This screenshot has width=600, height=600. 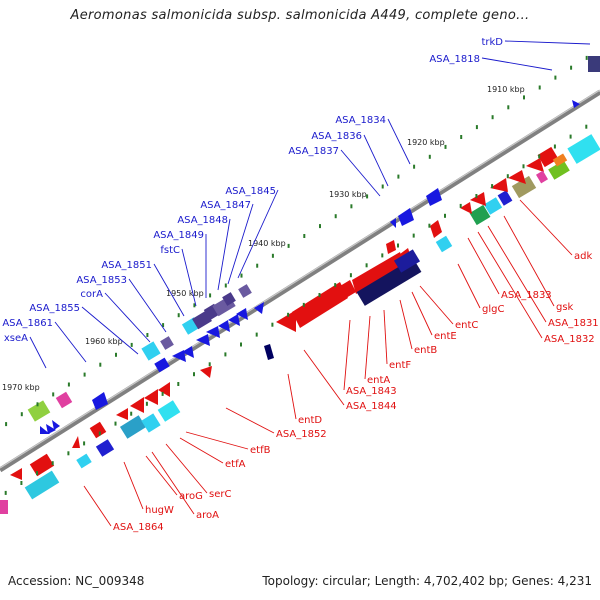 What do you see at coordinates (466, 325) in the screenshot?
I see `gene-label: entC` at bounding box center [466, 325].